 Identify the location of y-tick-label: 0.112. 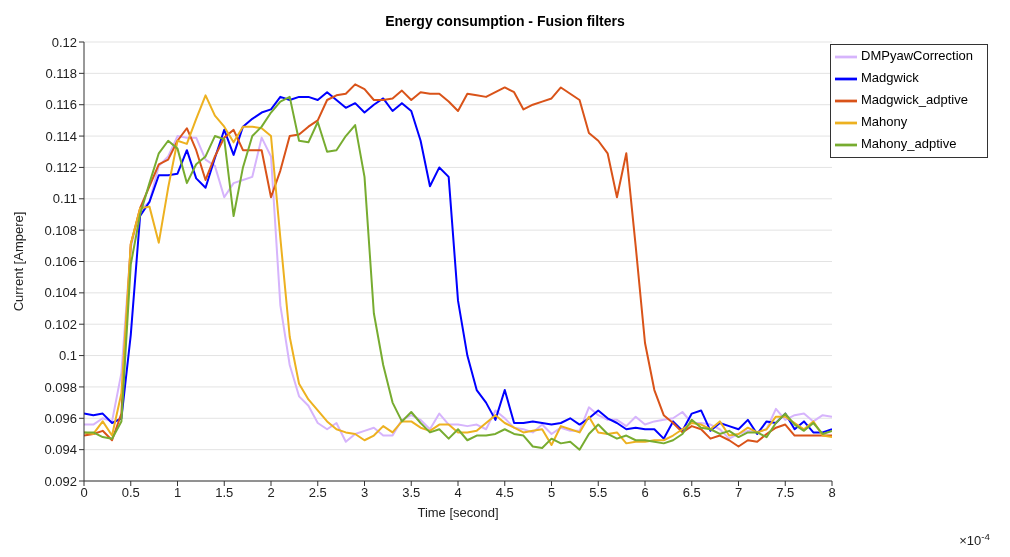
(61, 168).